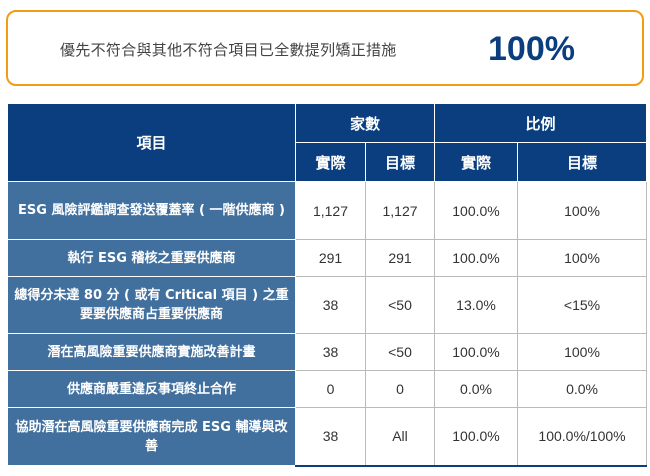 The image size is (650, 476). I want to click on ratio-target-cell: 0.0%, so click(582, 389).